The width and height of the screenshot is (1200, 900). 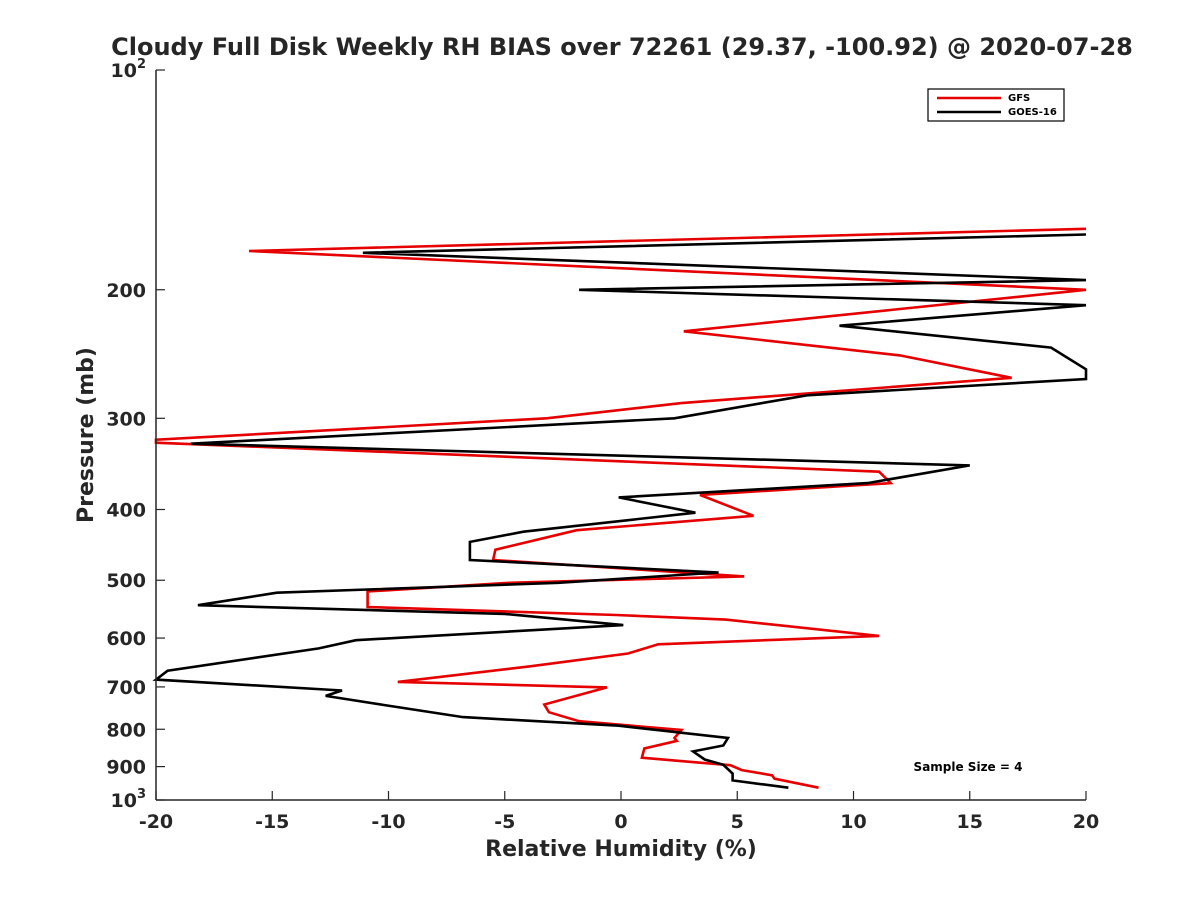 What do you see at coordinates (135, 434) in the screenshot?
I see `y-axis-ticks: 10² 200 300 400 500 600 700 800 900 10³` at bounding box center [135, 434].